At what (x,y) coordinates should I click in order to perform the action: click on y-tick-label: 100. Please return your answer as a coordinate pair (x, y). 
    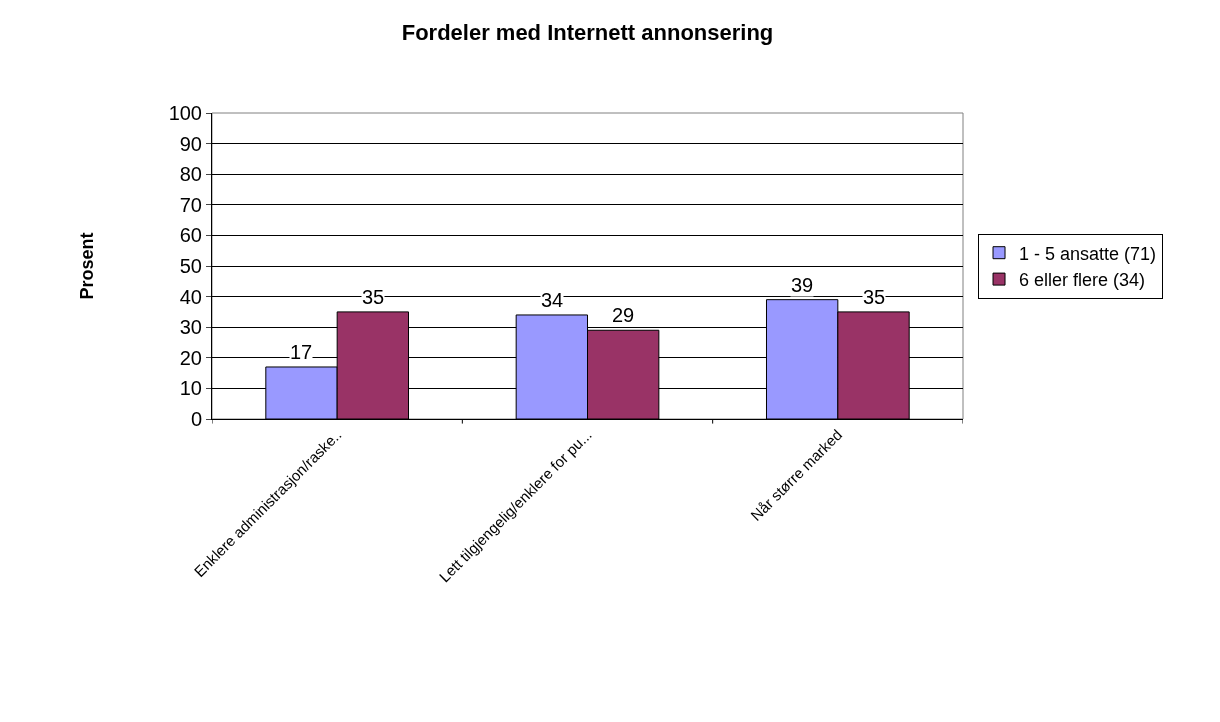
    Looking at the image, I should click on (185, 113).